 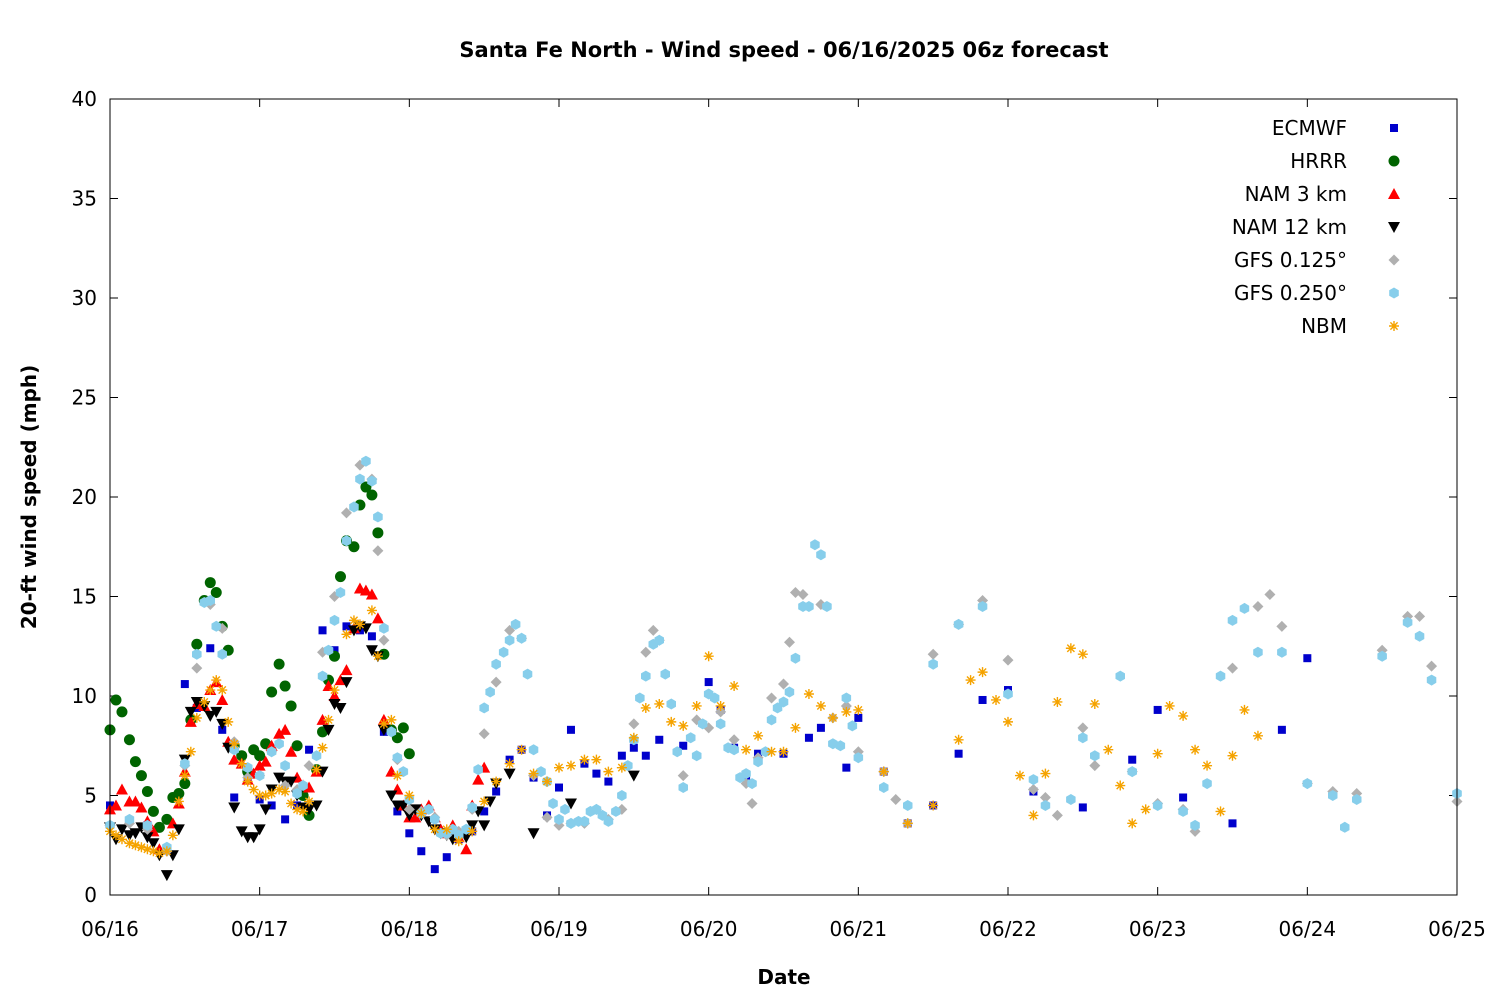 I want to click on y-tick-label: 25, so click(x=84, y=398).